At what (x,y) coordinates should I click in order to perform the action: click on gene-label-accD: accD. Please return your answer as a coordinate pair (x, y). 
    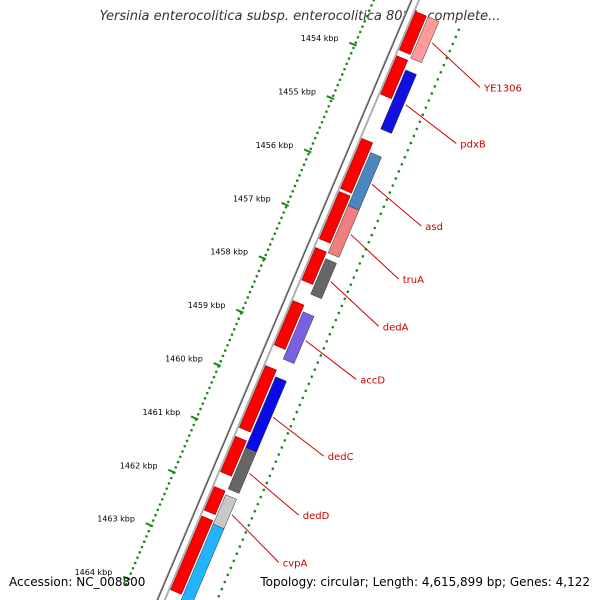
    Looking at the image, I should click on (372, 380).